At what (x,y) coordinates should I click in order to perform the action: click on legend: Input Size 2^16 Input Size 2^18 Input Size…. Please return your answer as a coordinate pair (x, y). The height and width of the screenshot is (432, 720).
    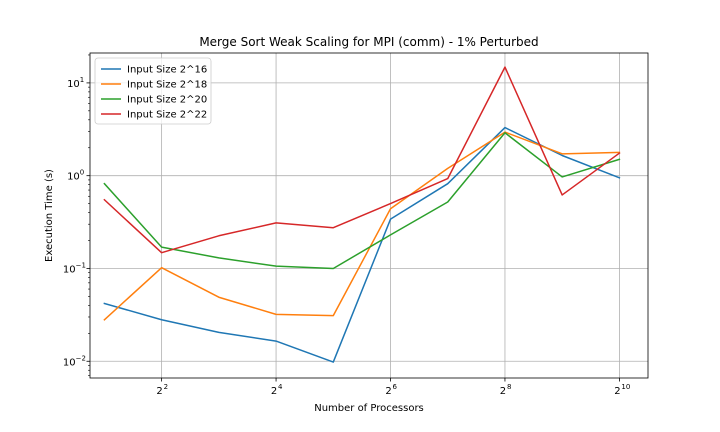
    Looking at the image, I should click on (153, 91).